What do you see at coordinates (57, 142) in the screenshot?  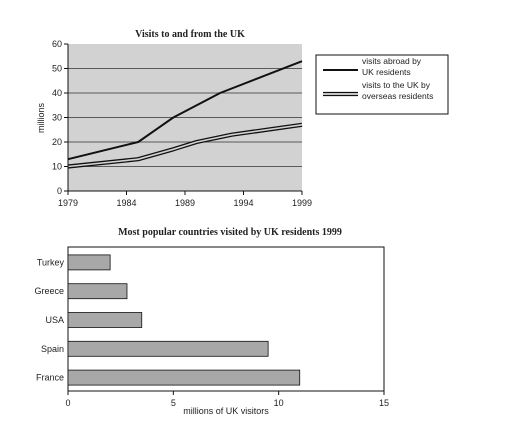 I see `y-tick-label: 20` at bounding box center [57, 142].